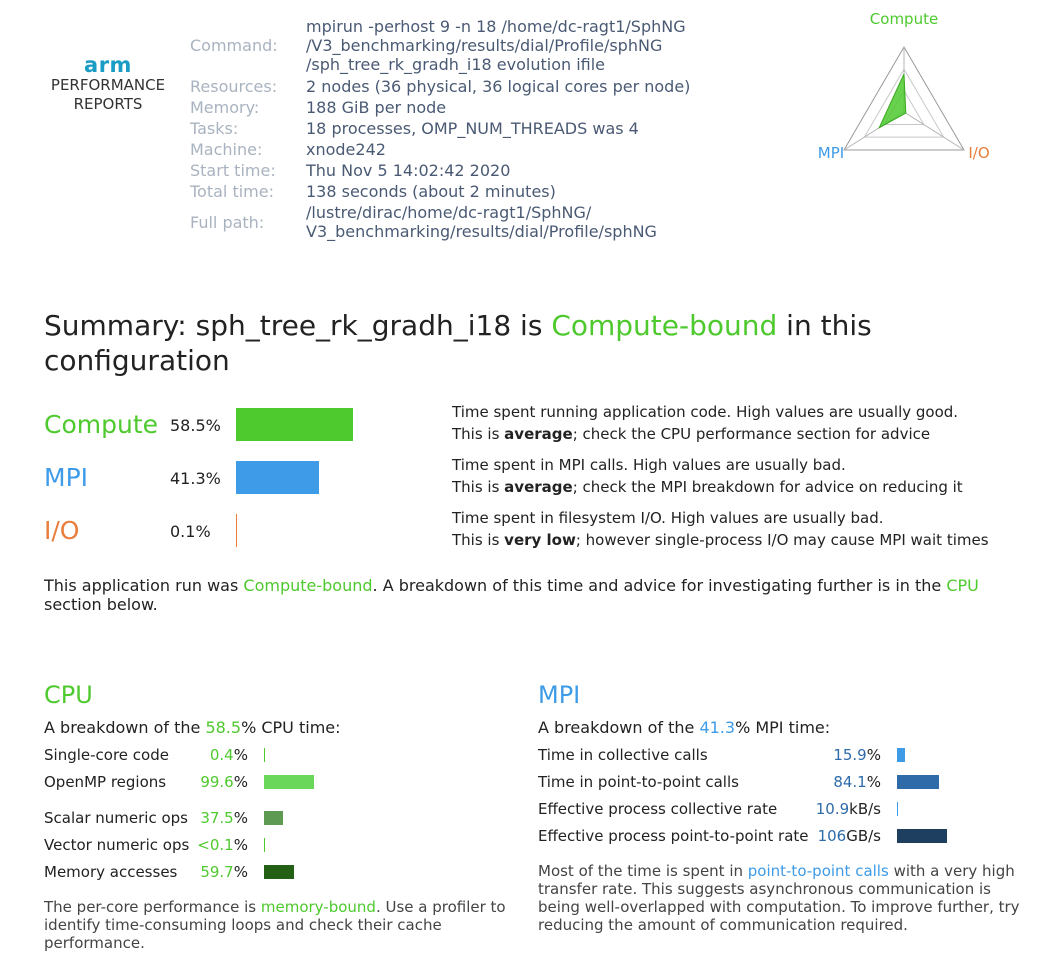 This screenshot has width=1042, height=955. I want to click on machine-label: Machine:, so click(226, 149).